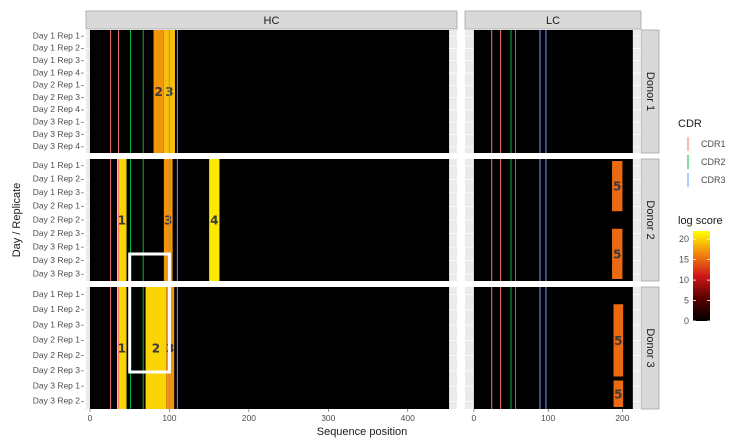 This screenshot has width=737, height=441. What do you see at coordinates (690, 124) in the screenshot?
I see `cdr-legend-title: CDR` at bounding box center [690, 124].